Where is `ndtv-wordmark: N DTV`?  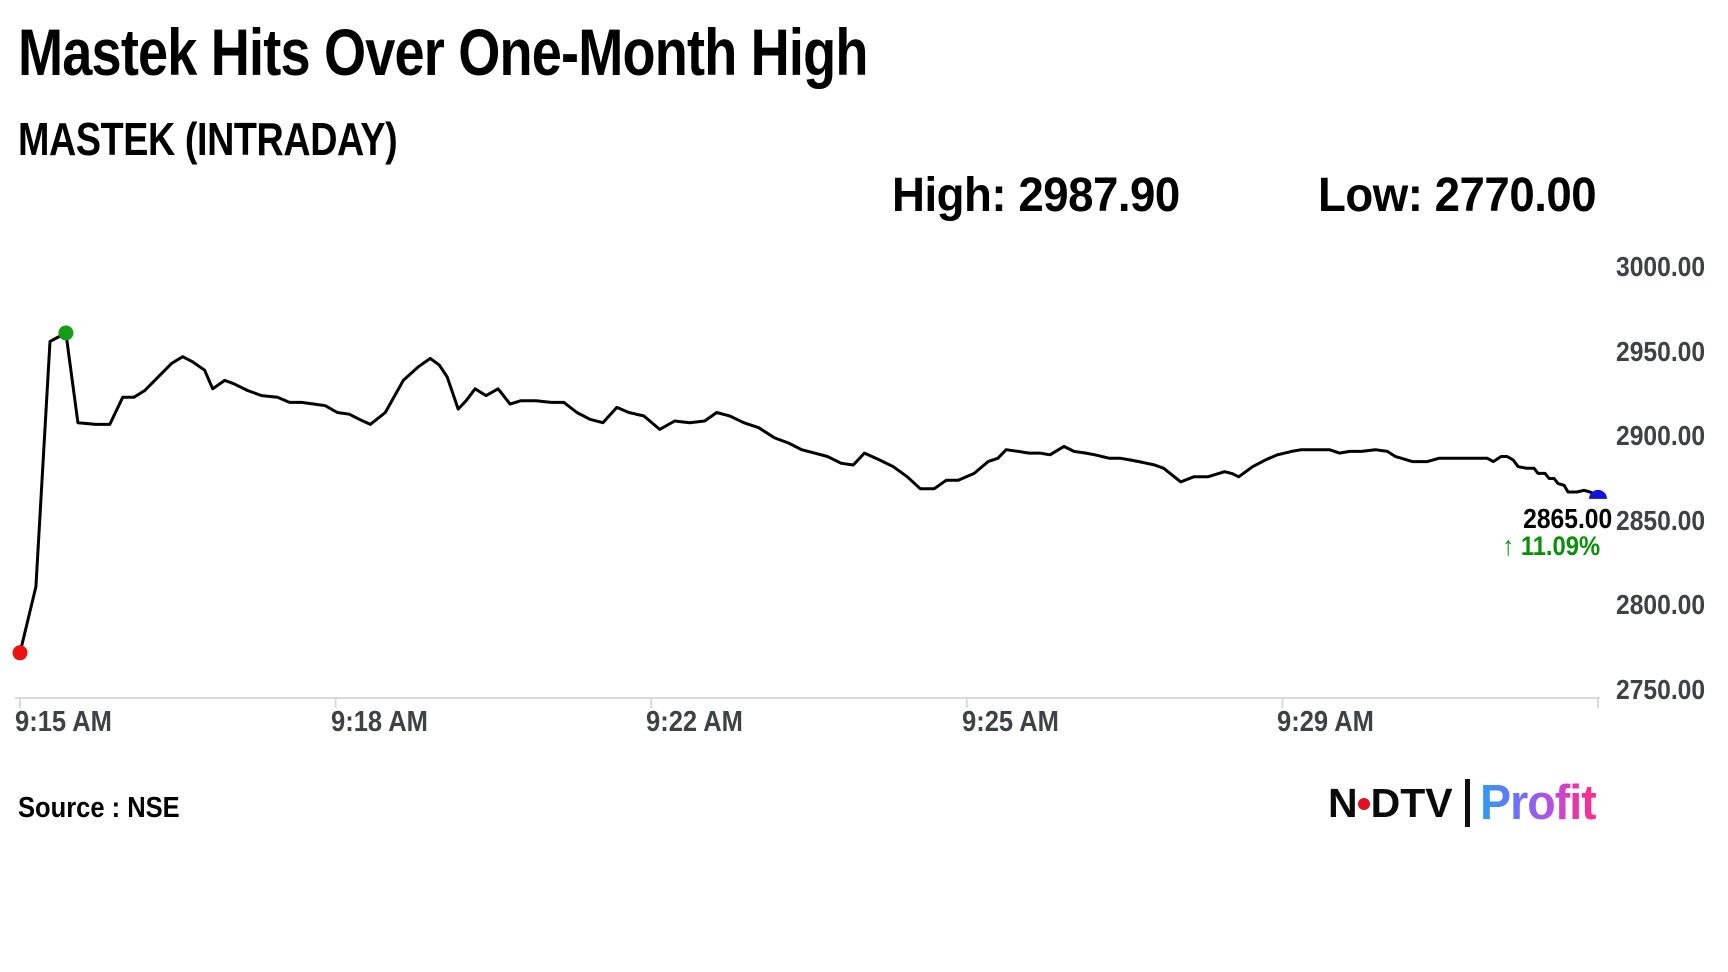 ndtv-wordmark: N DTV is located at coordinates (1390, 803).